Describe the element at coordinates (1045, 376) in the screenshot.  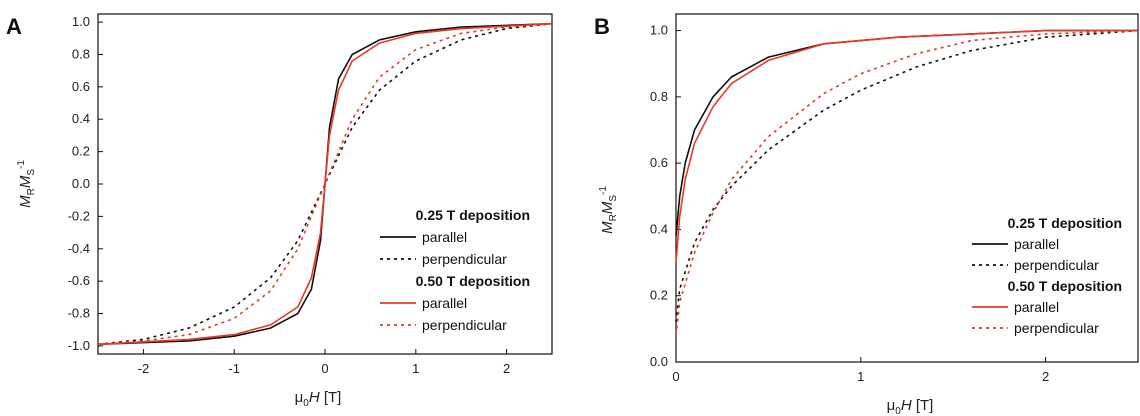
I see `x-tick-label-b-2: 2` at that location.